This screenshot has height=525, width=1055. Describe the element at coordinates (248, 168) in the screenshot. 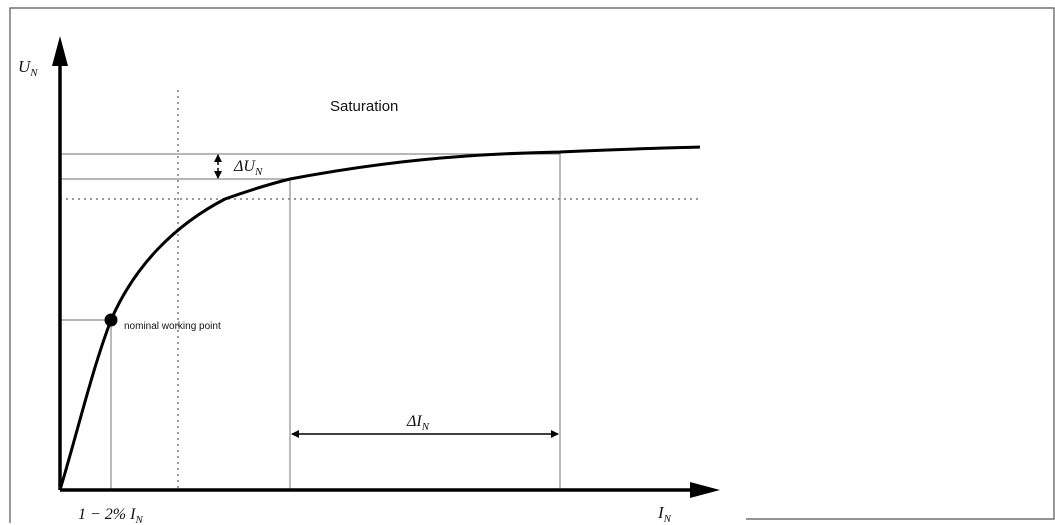

I see `delta-u-label: ΔUN` at that location.